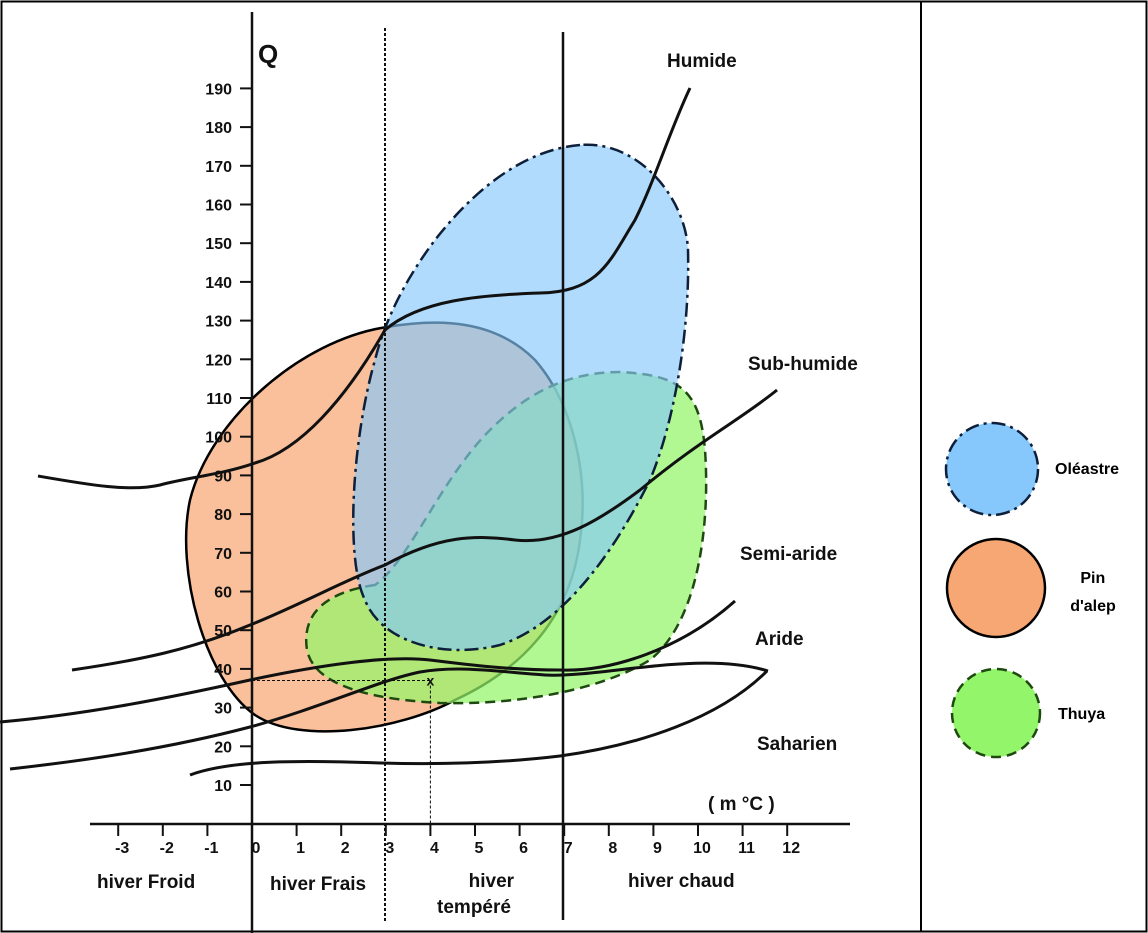 This screenshot has width=1148, height=933. What do you see at coordinates (218, 89) in the screenshot?
I see `y-tick-label: 190` at bounding box center [218, 89].